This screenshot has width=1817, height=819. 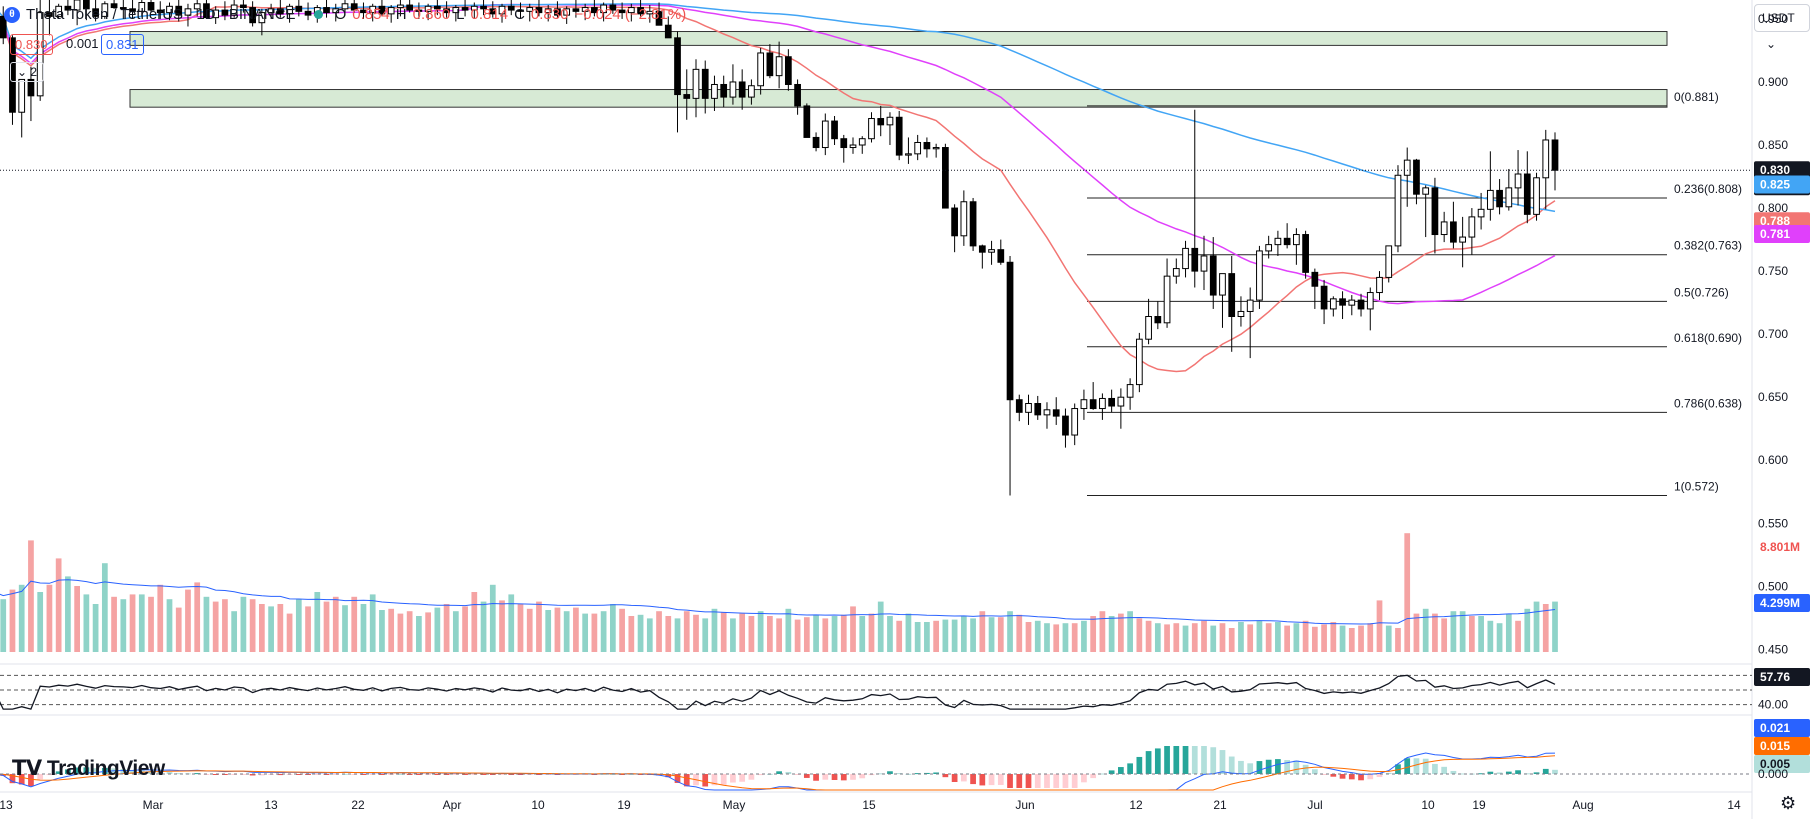 I want to click on tradingview-logo: 𝗧𝗩 TradingView, so click(x=88, y=768).